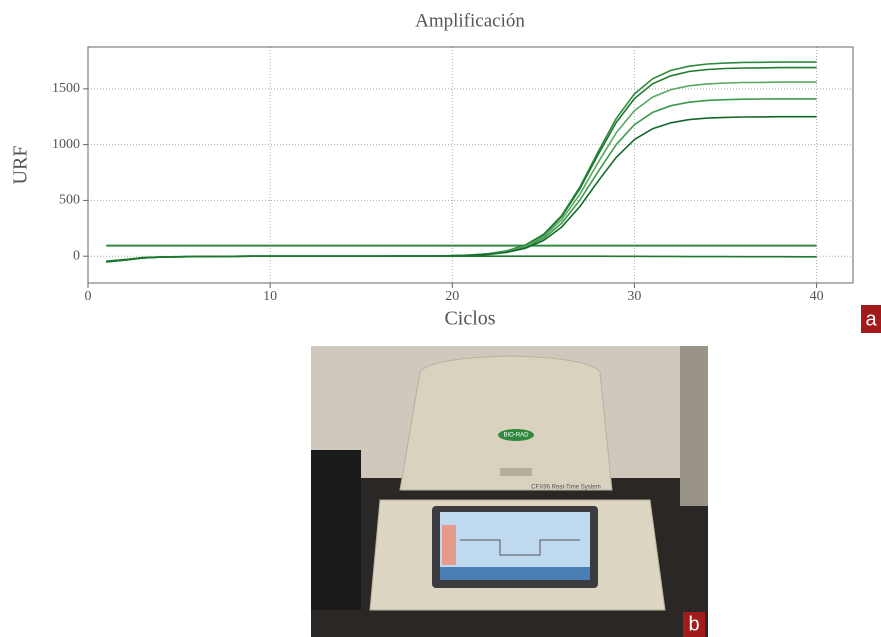 This screenshot has height=637, width=881. I want to click on photo-brand: BIO-RAD, so click(516, 436).